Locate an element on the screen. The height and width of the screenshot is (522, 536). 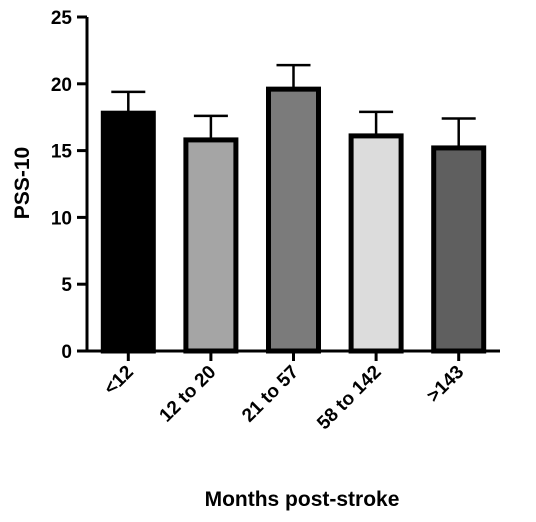
x-axis-title: Months post-stroke is located at coordinates (302, 499).